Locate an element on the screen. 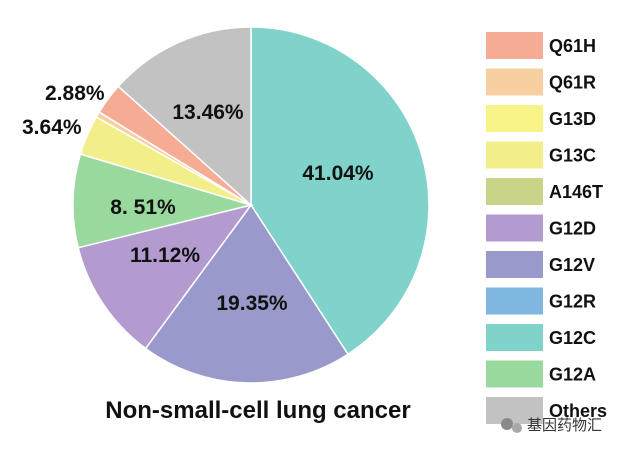 The height and width of the screenshot is (453, 619). legend-swatch-g12a is located at coordinates (514, 374).